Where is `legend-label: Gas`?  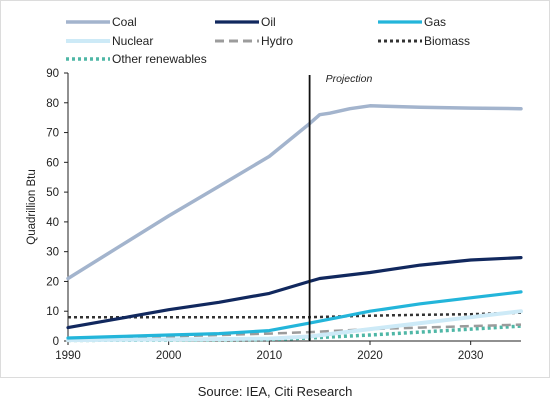
legend-label: Gas is located at coordinates (435, 22).